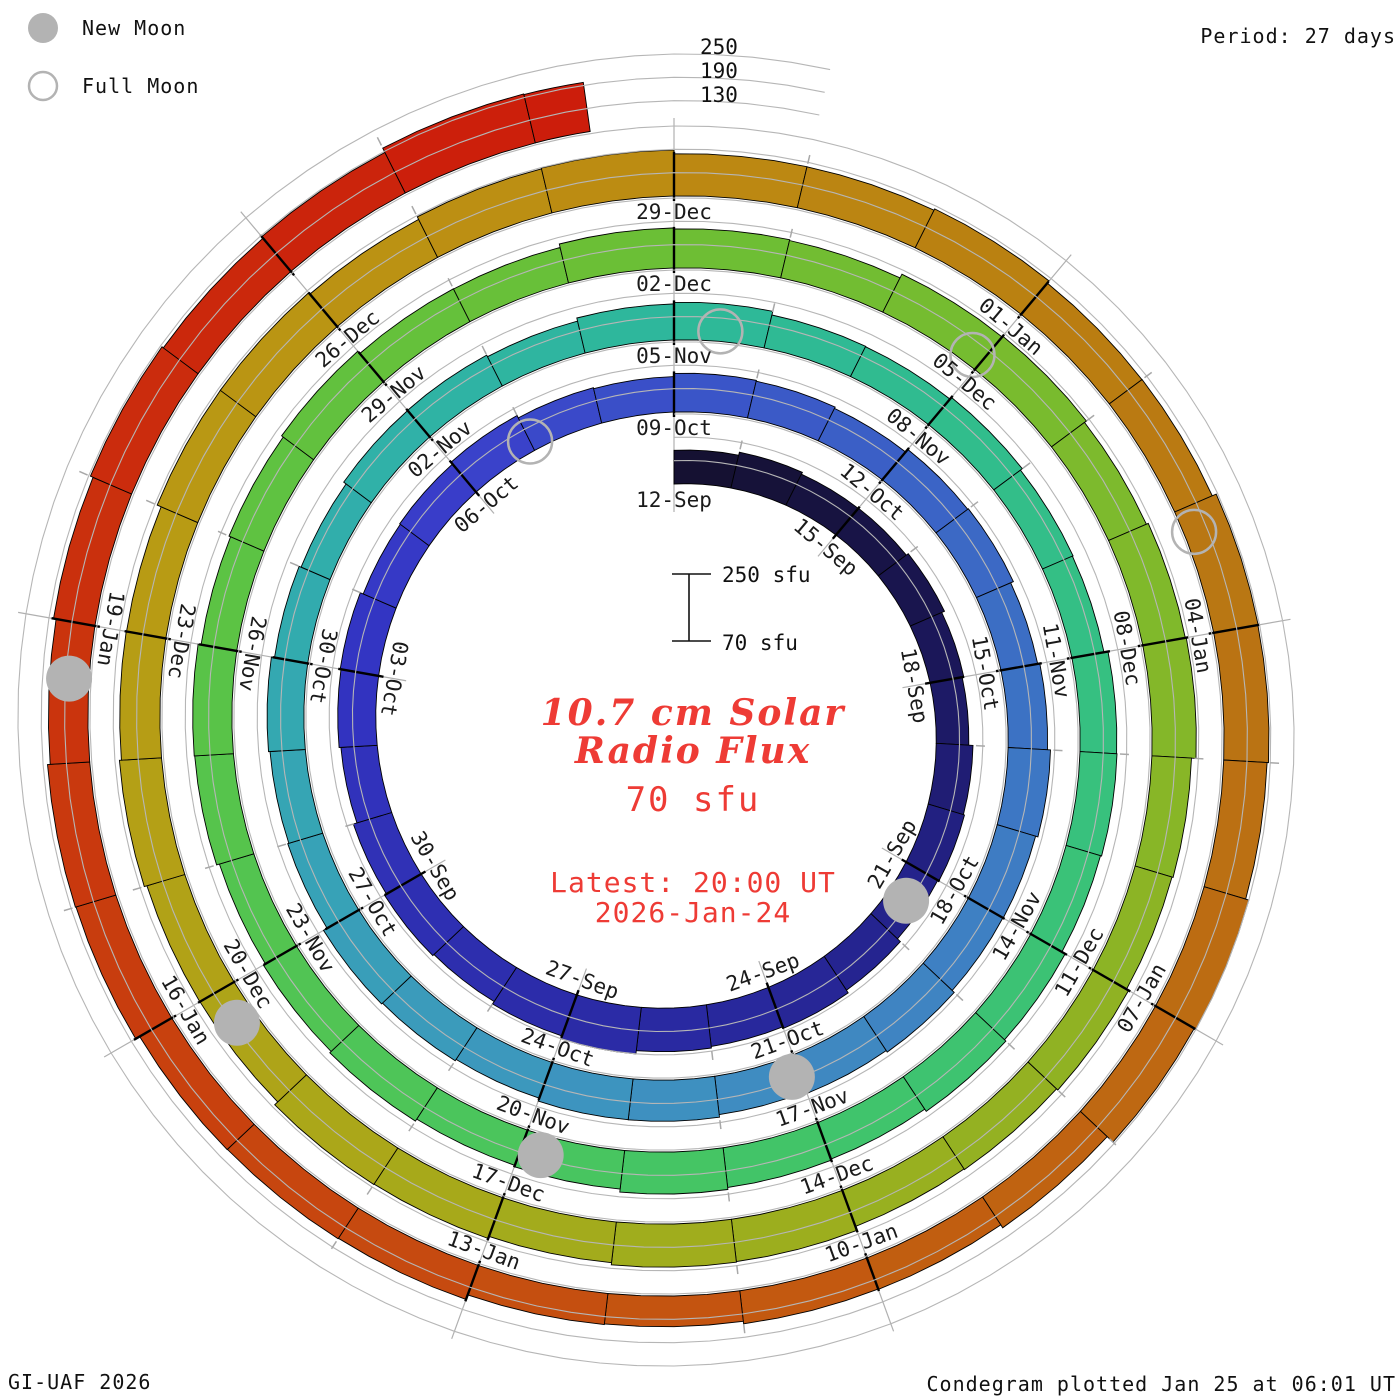  Describe the element at coordinates (134, 28) in the screenshot. I see `new-moon-label: New Moon` at that location.